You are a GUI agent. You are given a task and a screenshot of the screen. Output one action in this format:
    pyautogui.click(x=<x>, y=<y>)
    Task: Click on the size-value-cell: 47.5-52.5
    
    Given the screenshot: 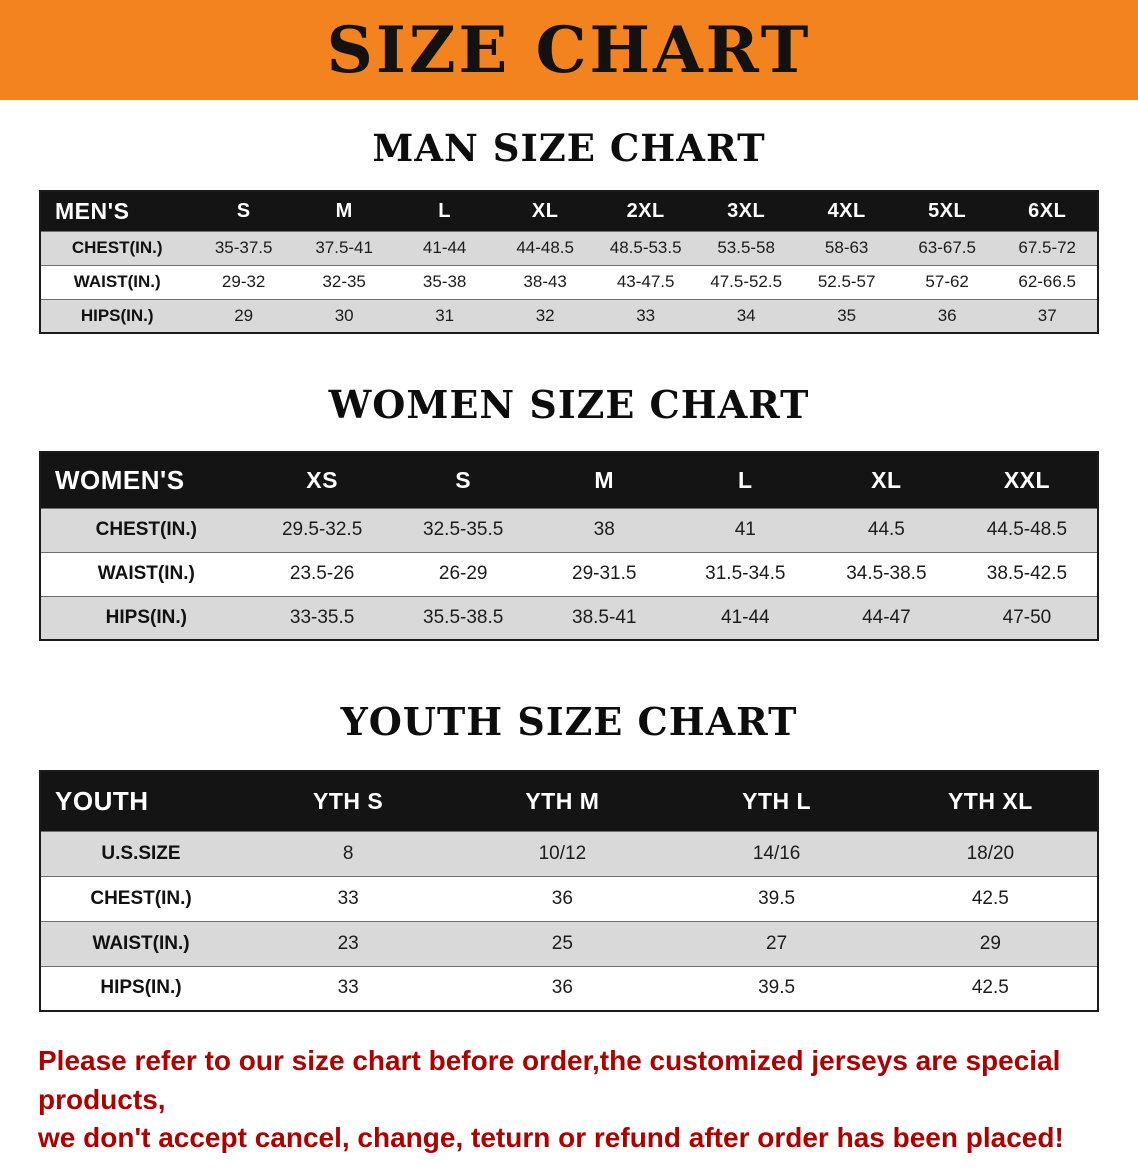 What is the action you would take?
    pyautogui.click(x=746, y=281)
    